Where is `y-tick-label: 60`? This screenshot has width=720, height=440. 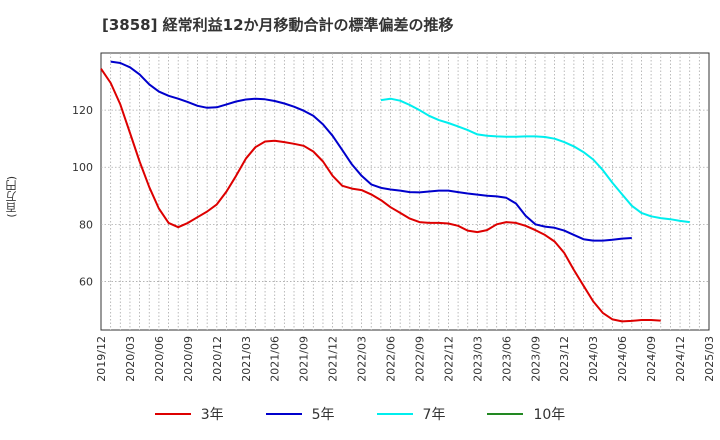
y-tick-label: 60 is located at coordinates (86, 281).